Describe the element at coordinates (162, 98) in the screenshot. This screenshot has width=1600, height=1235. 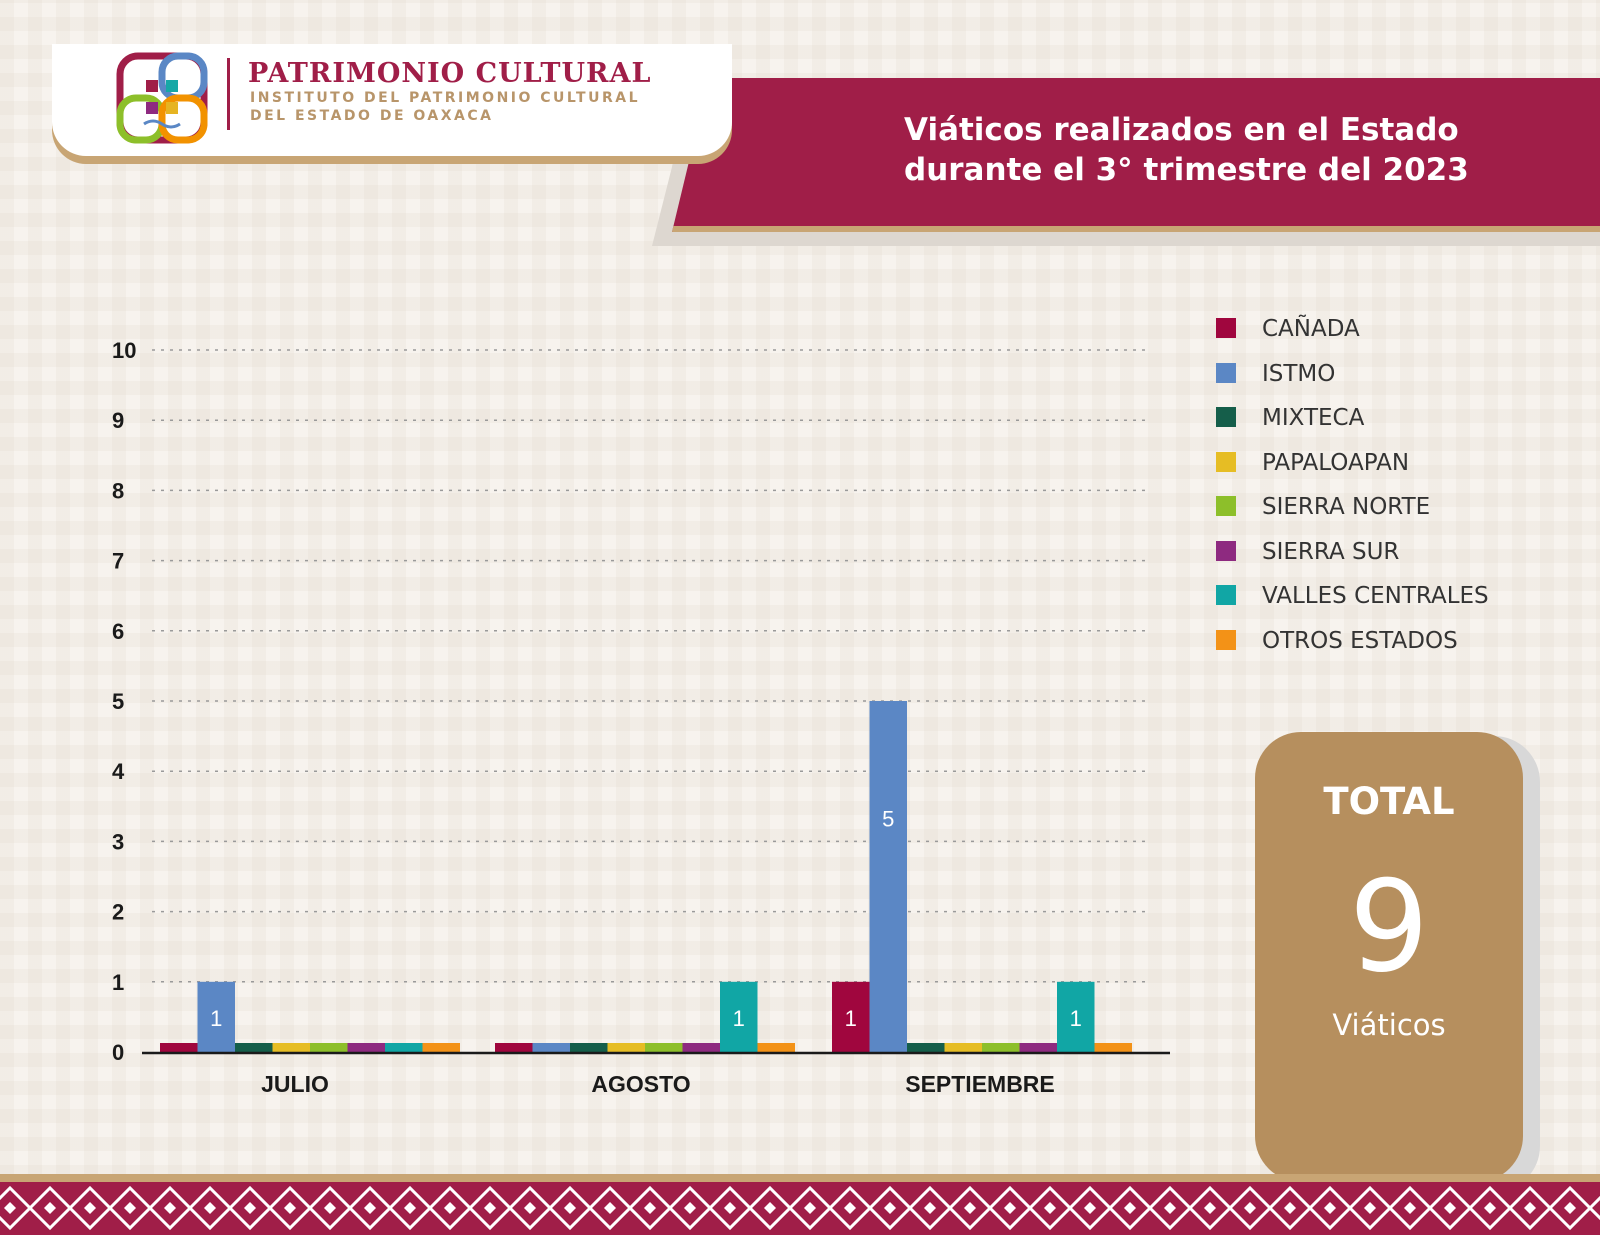
I see `oaxaca-emblem-icon` at that location.